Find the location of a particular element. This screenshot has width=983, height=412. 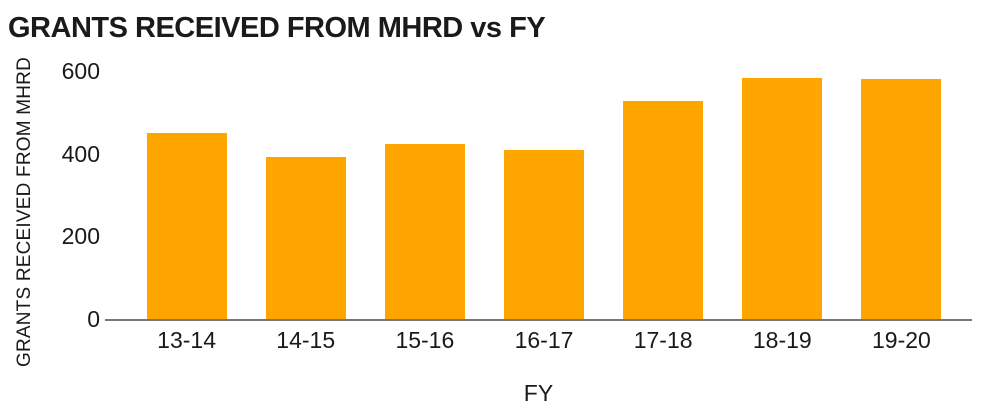

x-tick-label-15-16: 15-16 is located at coordinates (425, 340).